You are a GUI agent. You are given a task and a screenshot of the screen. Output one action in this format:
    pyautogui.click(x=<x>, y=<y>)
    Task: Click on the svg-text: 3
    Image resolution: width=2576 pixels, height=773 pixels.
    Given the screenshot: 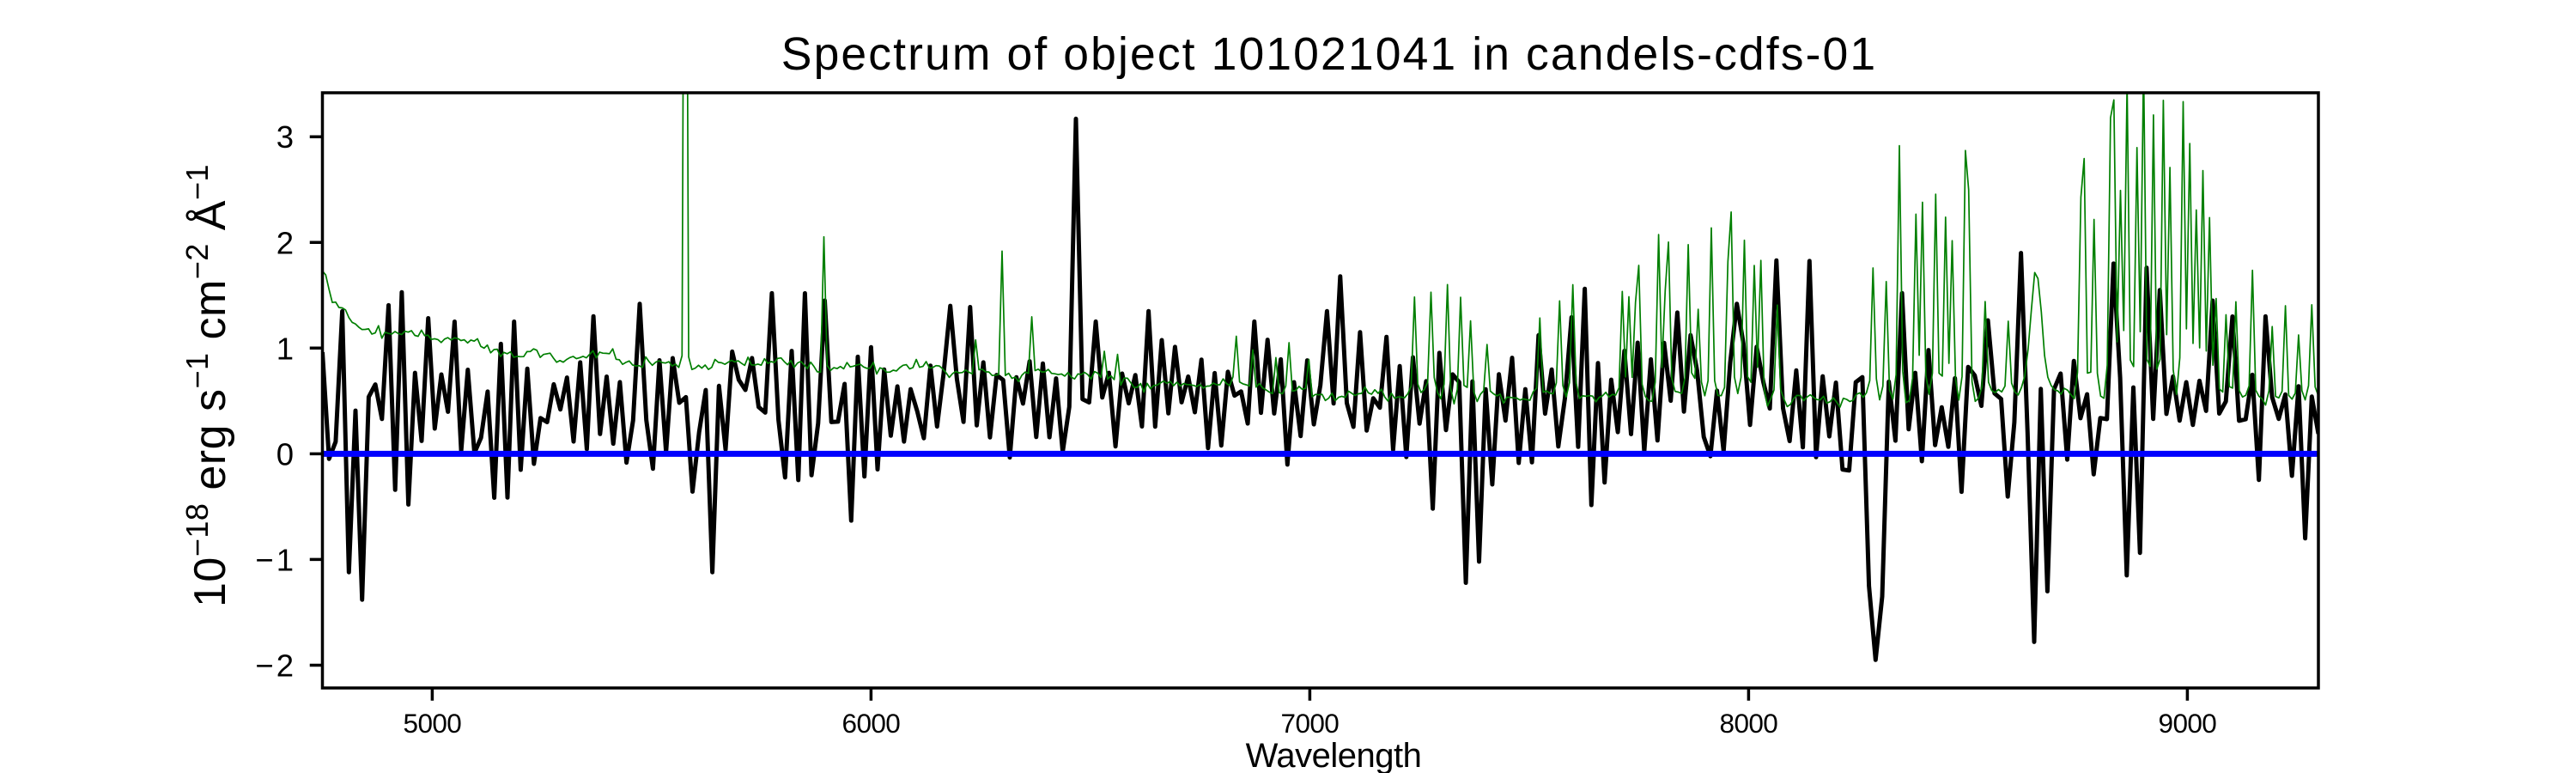 What is the action you would take?
    pyautogui.click(x=286, y=137)
    